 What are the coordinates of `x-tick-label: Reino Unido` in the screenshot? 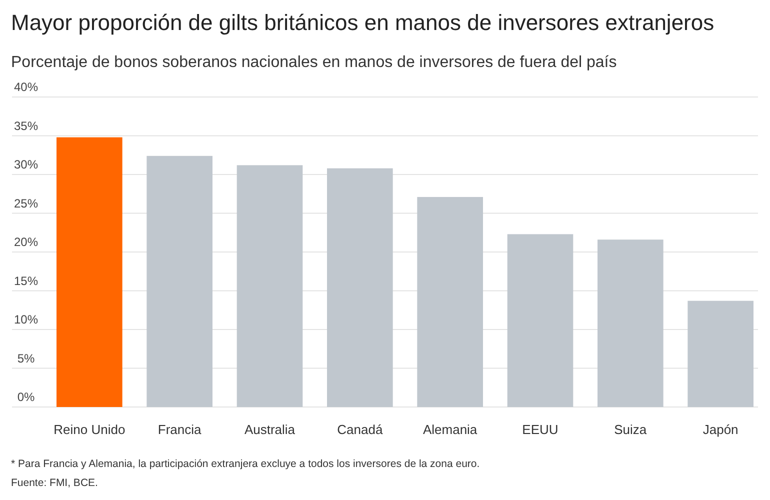 It's located at (90, 429).